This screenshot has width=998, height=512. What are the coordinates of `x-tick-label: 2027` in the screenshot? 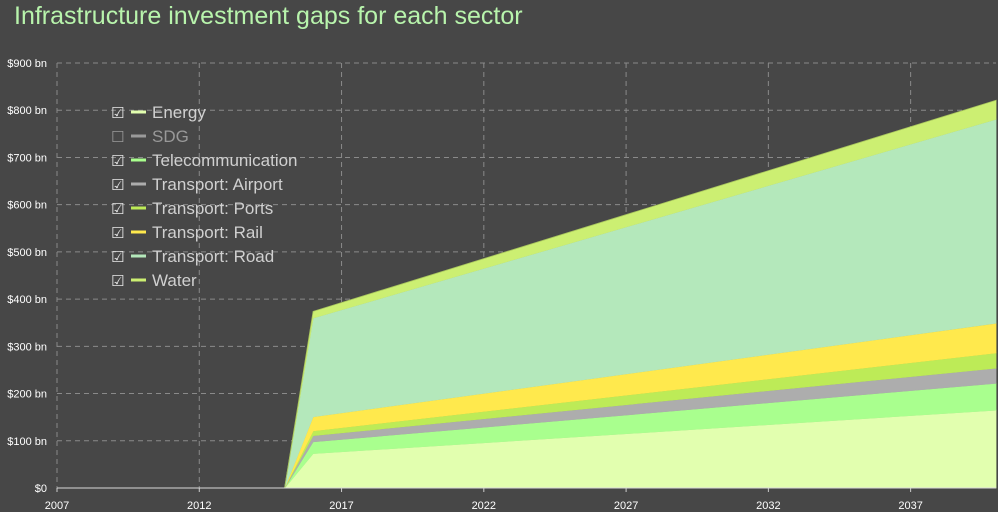 It's located at (626, 506).